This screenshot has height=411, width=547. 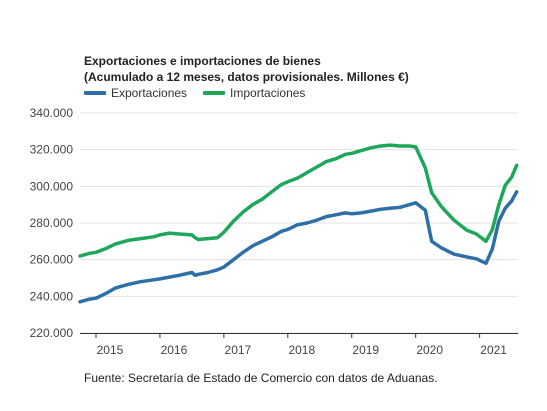 I want to click on legend: Exportaciones Importaciones, so click(x=202, y=93).